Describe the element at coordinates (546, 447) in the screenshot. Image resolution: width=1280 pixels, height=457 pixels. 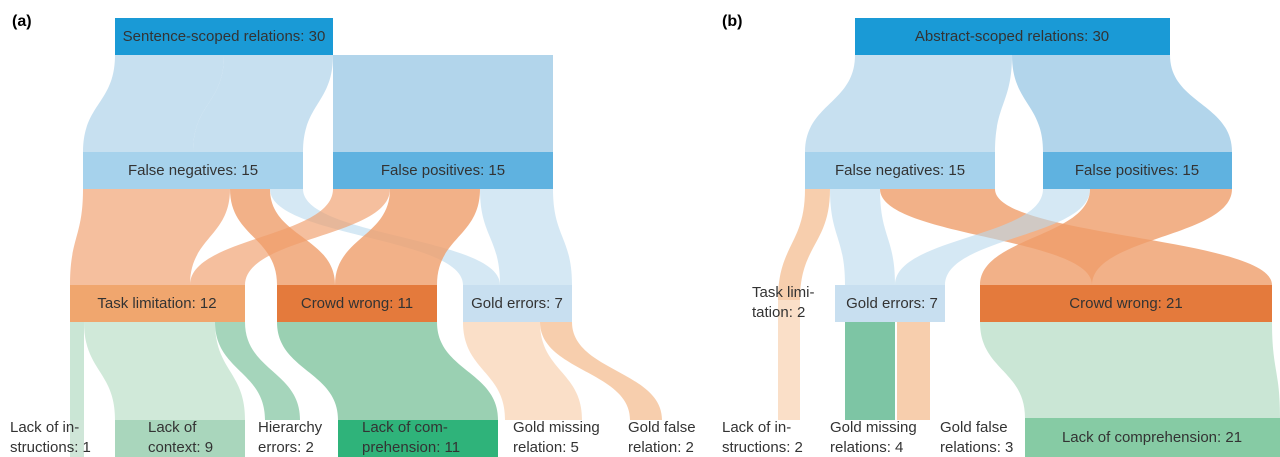
I see `node-label: relation: 5` at that location.